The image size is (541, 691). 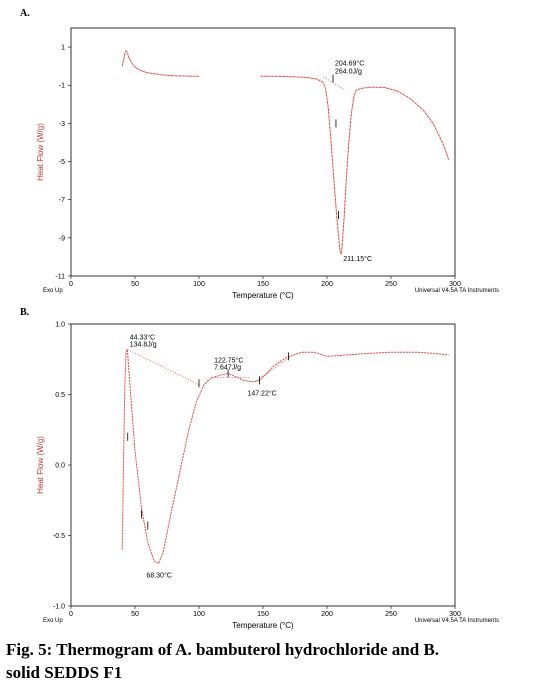 I want to click on y-tick-label: 1, so click(x=63, y=48).